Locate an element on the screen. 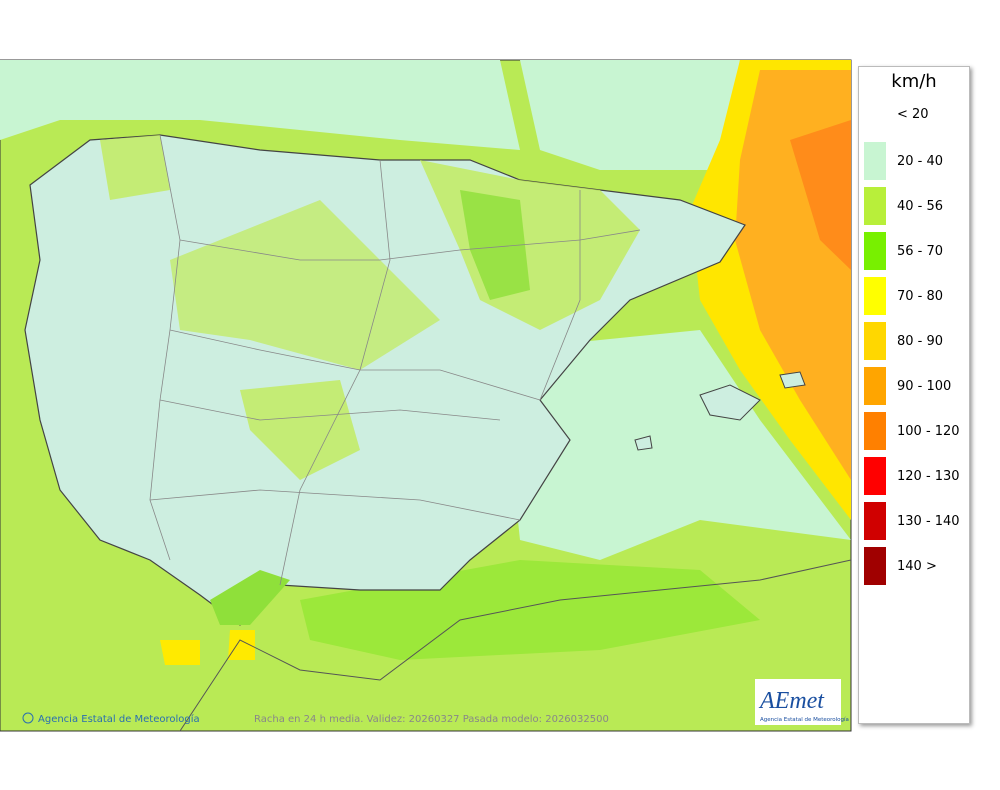 This screenshot has width=1000, height=790. legend-item: 56 - 70 is located at coordinates (916, 251).